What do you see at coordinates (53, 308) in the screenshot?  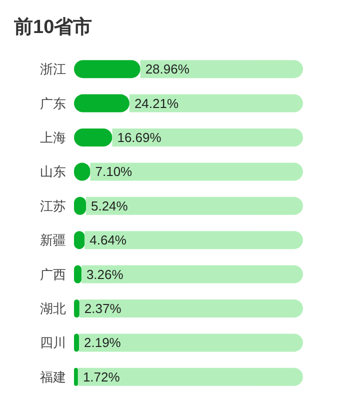 I see `y-tick-label: 湖北` at bounding box center [53, 308].